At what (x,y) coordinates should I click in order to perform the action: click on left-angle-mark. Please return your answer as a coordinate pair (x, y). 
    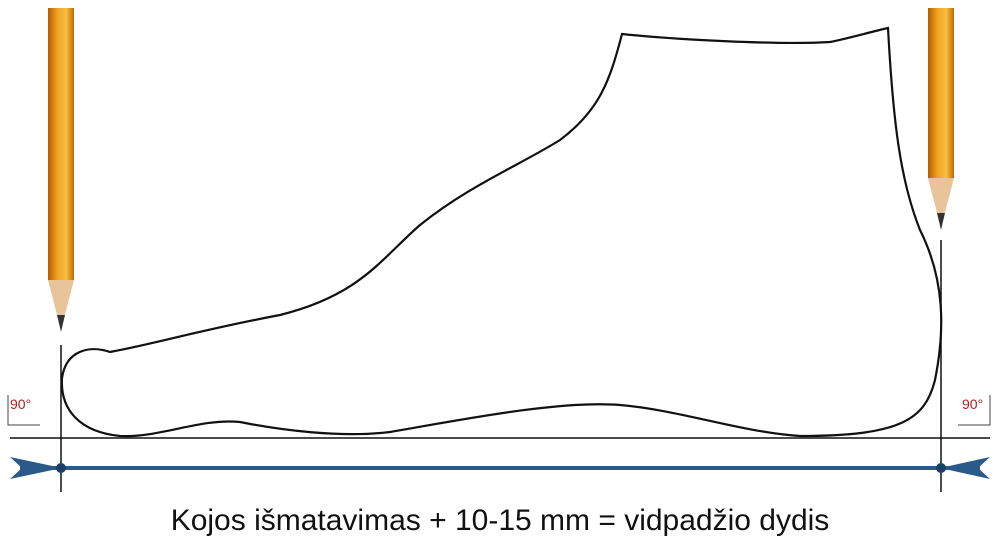
    Looking at the image, I should click on (23, 410).